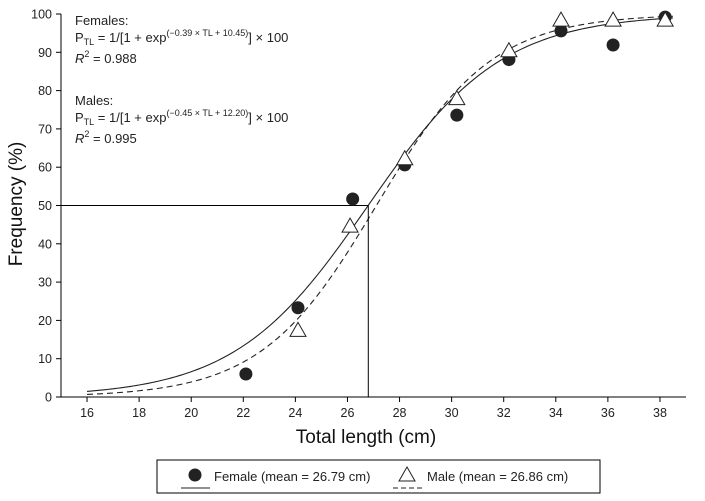  What do you see at coordinates (497, 476) in the screenshot?
I see `legend-male-label: Male (mean = 26.86 cm)` at bounding box center [497, 476].